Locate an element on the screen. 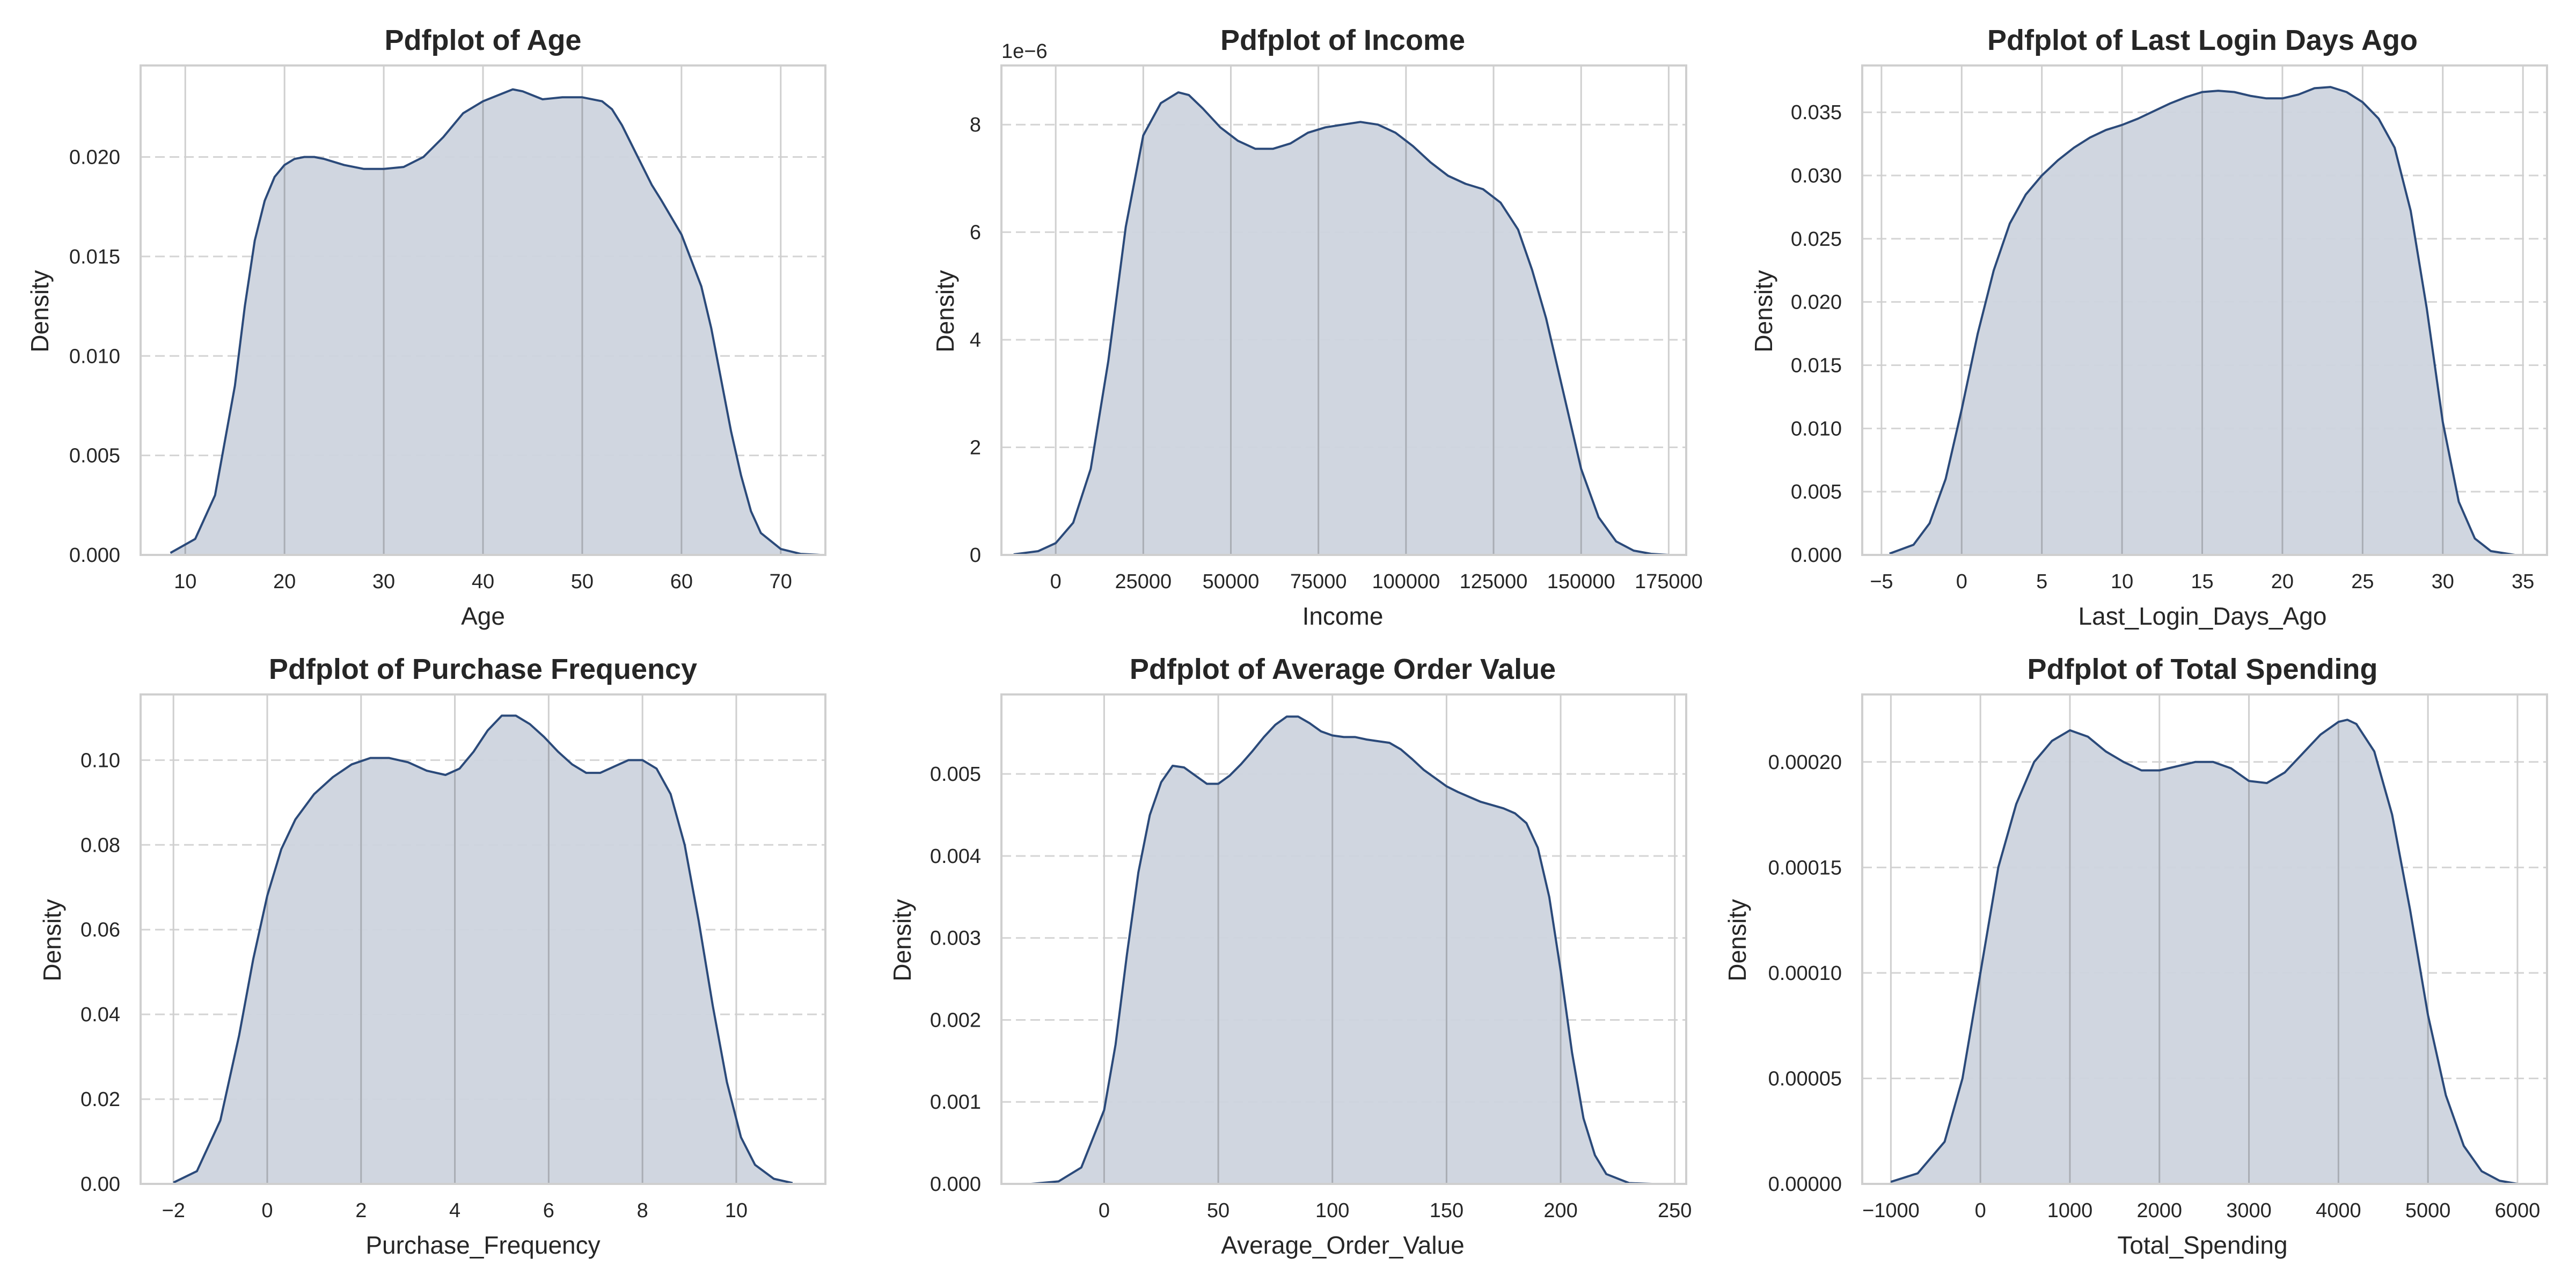 Image resolution: width=2576 pixels, height=1288 pixels. y-tick-label: 0.00020 is located at coordinates (1805, 762).